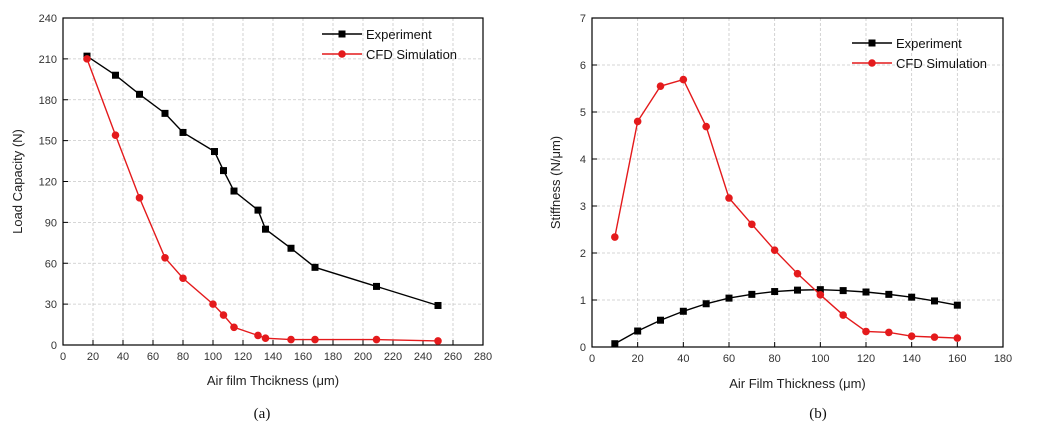 The image size is (1046, 434). What do you see at coordinates (423, 357) in the screenshot?
I see `x-tick-label: 240` at bounding box center [423, 357].